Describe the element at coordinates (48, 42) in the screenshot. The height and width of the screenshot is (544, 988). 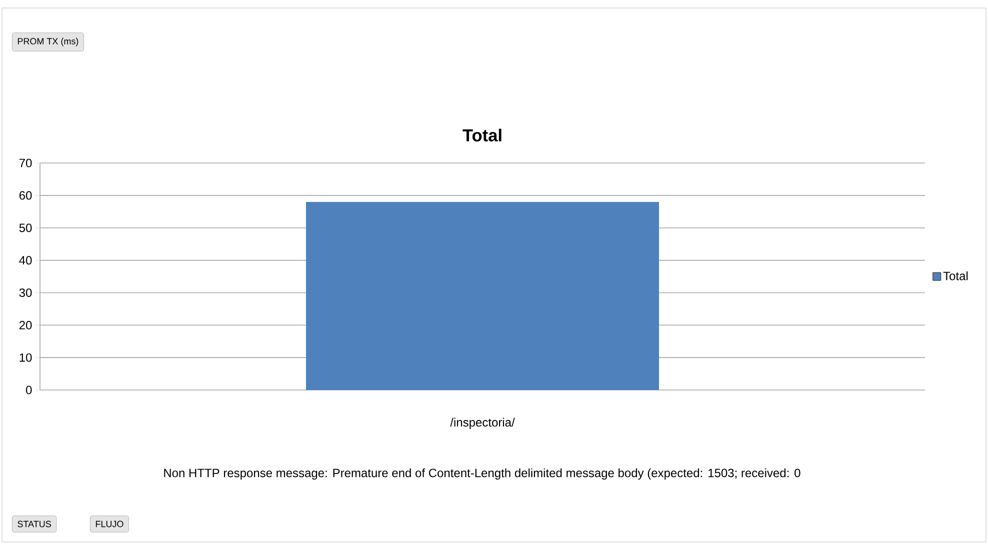
I see `text: PROM TX (ms)` at that location.